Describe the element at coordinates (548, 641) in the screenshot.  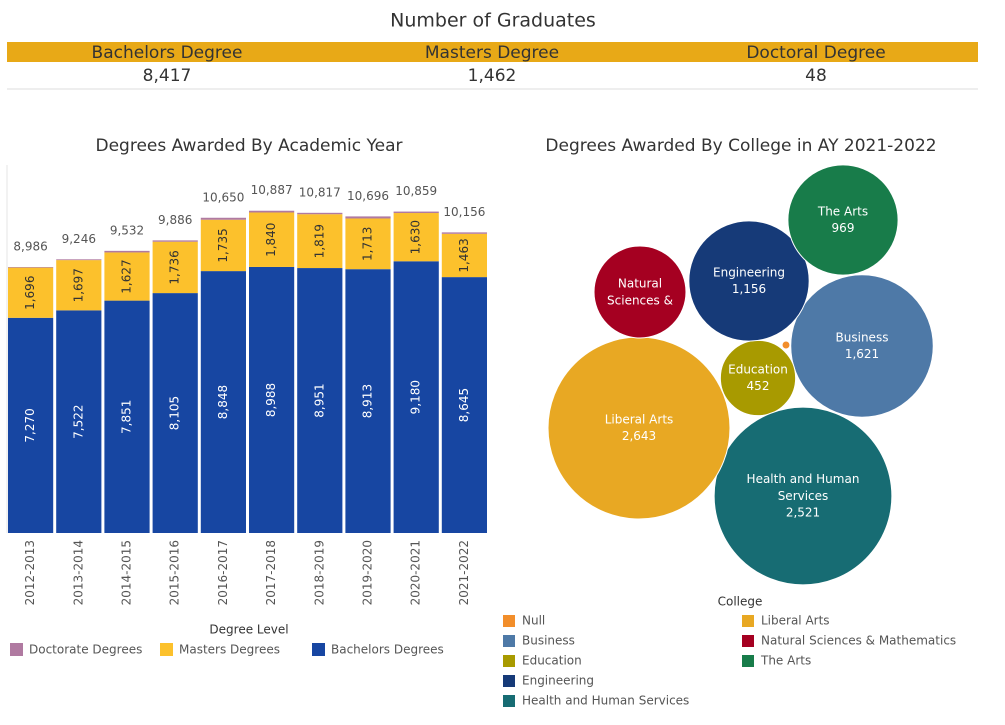
I see `legend-label: Business` at that location.